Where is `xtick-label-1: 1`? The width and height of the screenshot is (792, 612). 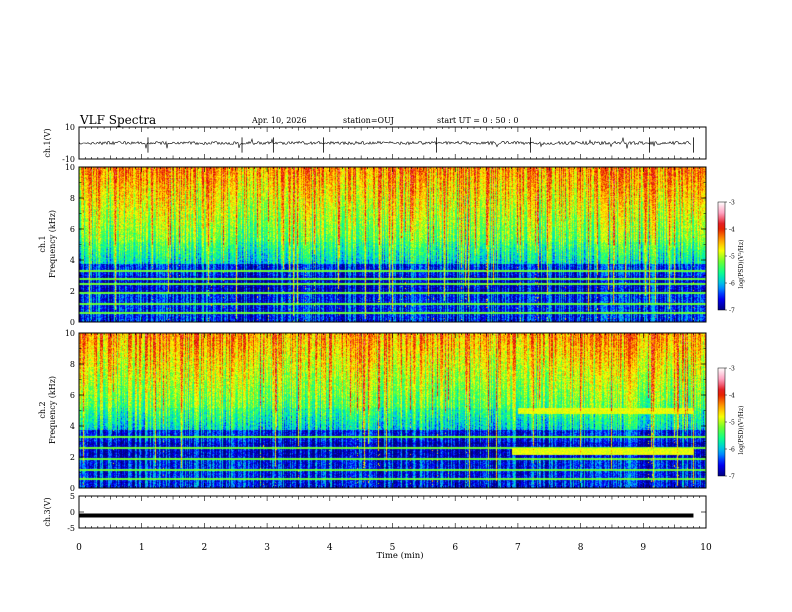
xtick-label-1: 1 is located at coordinates (142, 548).